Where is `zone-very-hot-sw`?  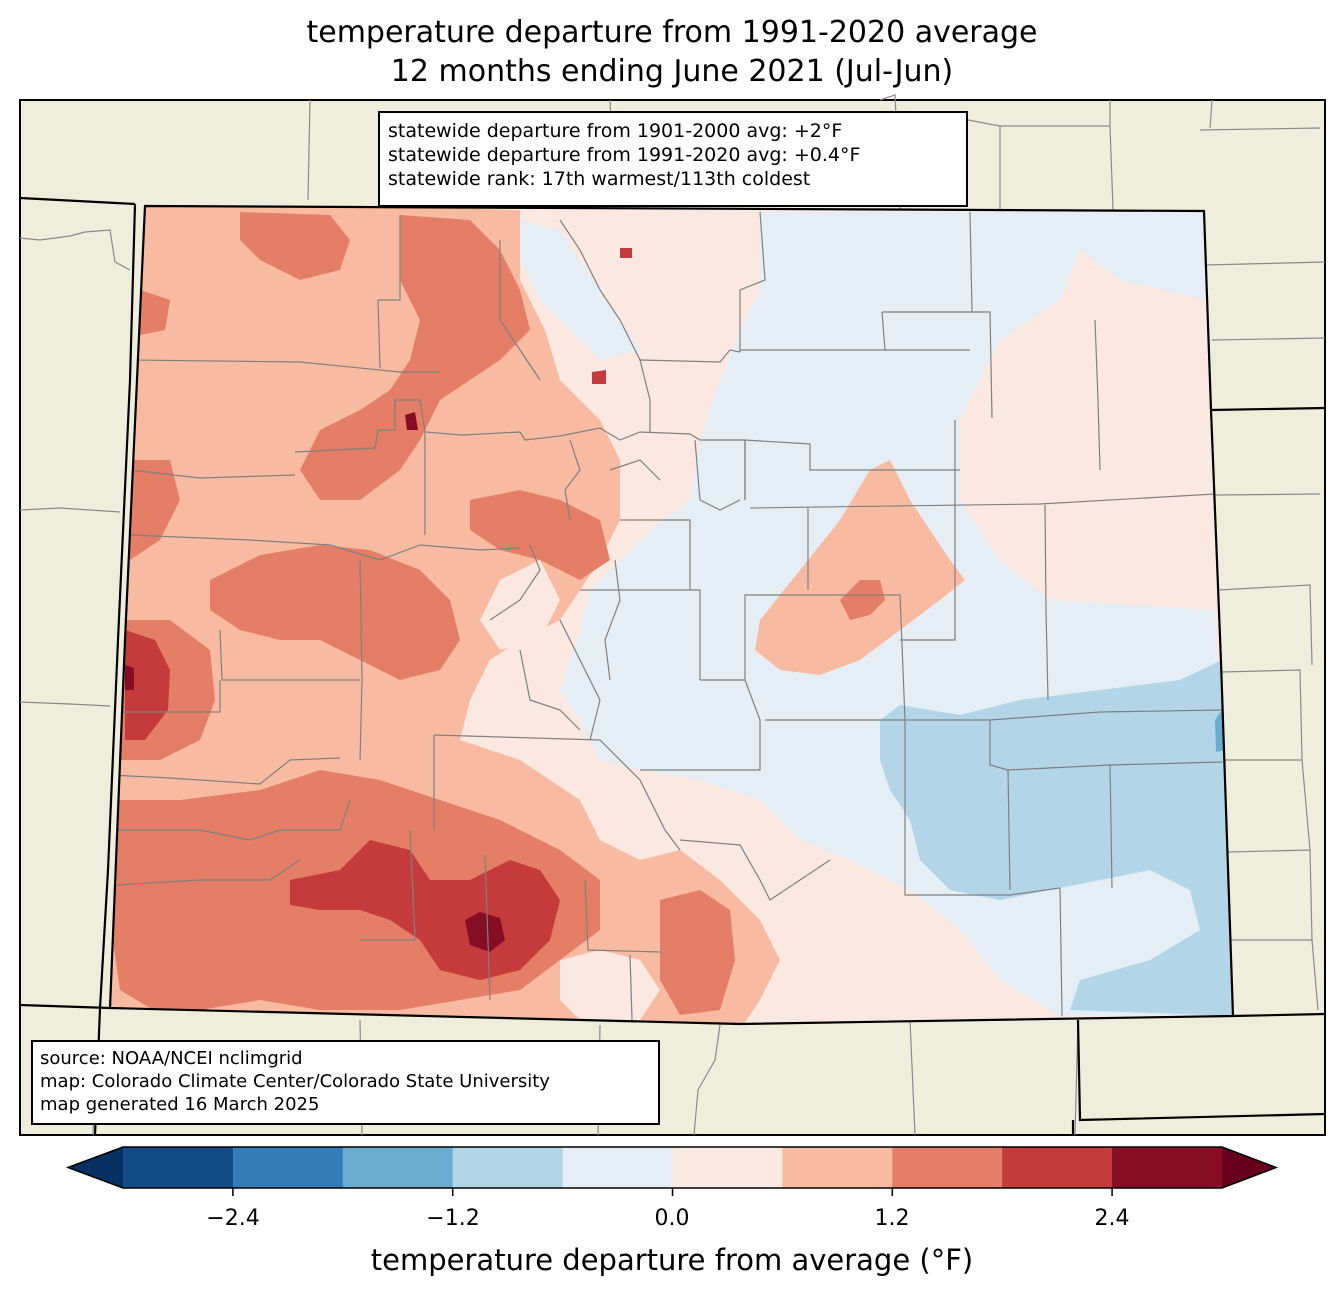 zone-very-hot-sw is located at coordinates (485, 932).